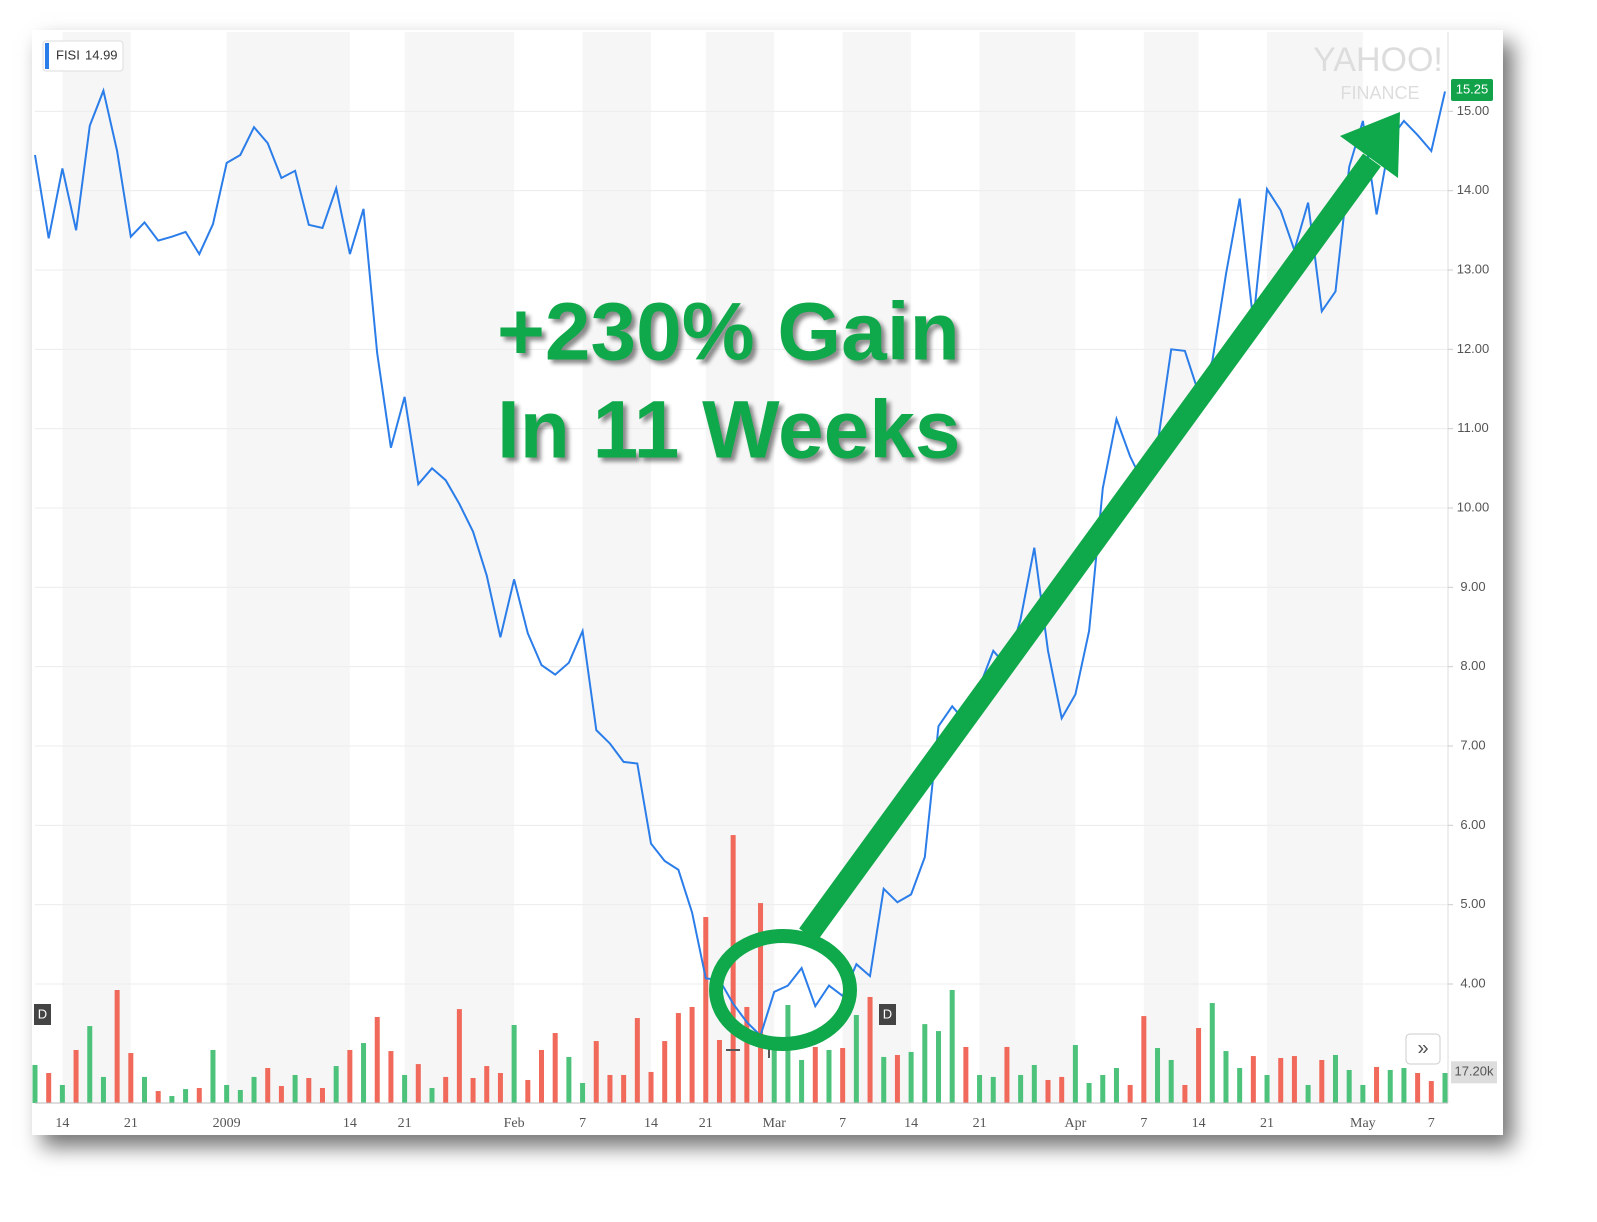  I want to click on y-tick-label: 14.00, so click(1473, 189).